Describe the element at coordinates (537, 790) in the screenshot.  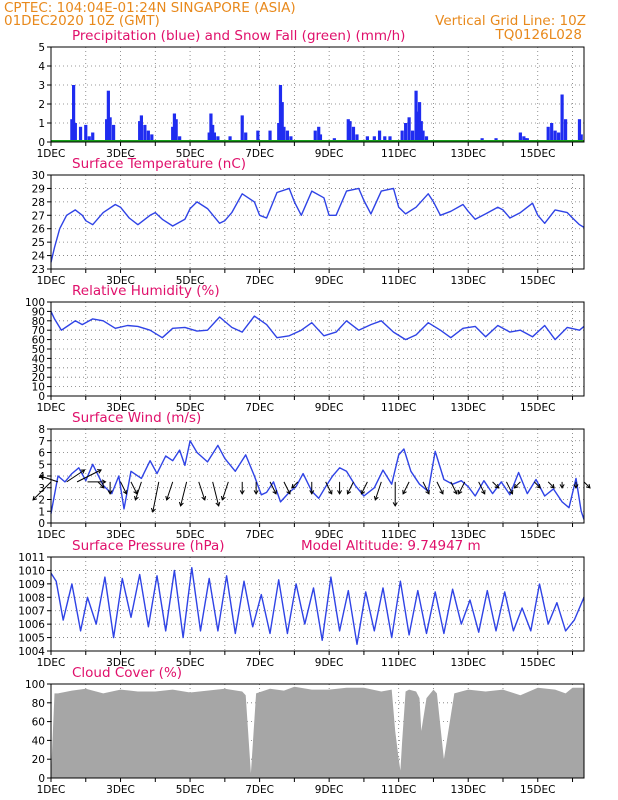
I see `cloud-xtick-label: 15DEC` at that location.